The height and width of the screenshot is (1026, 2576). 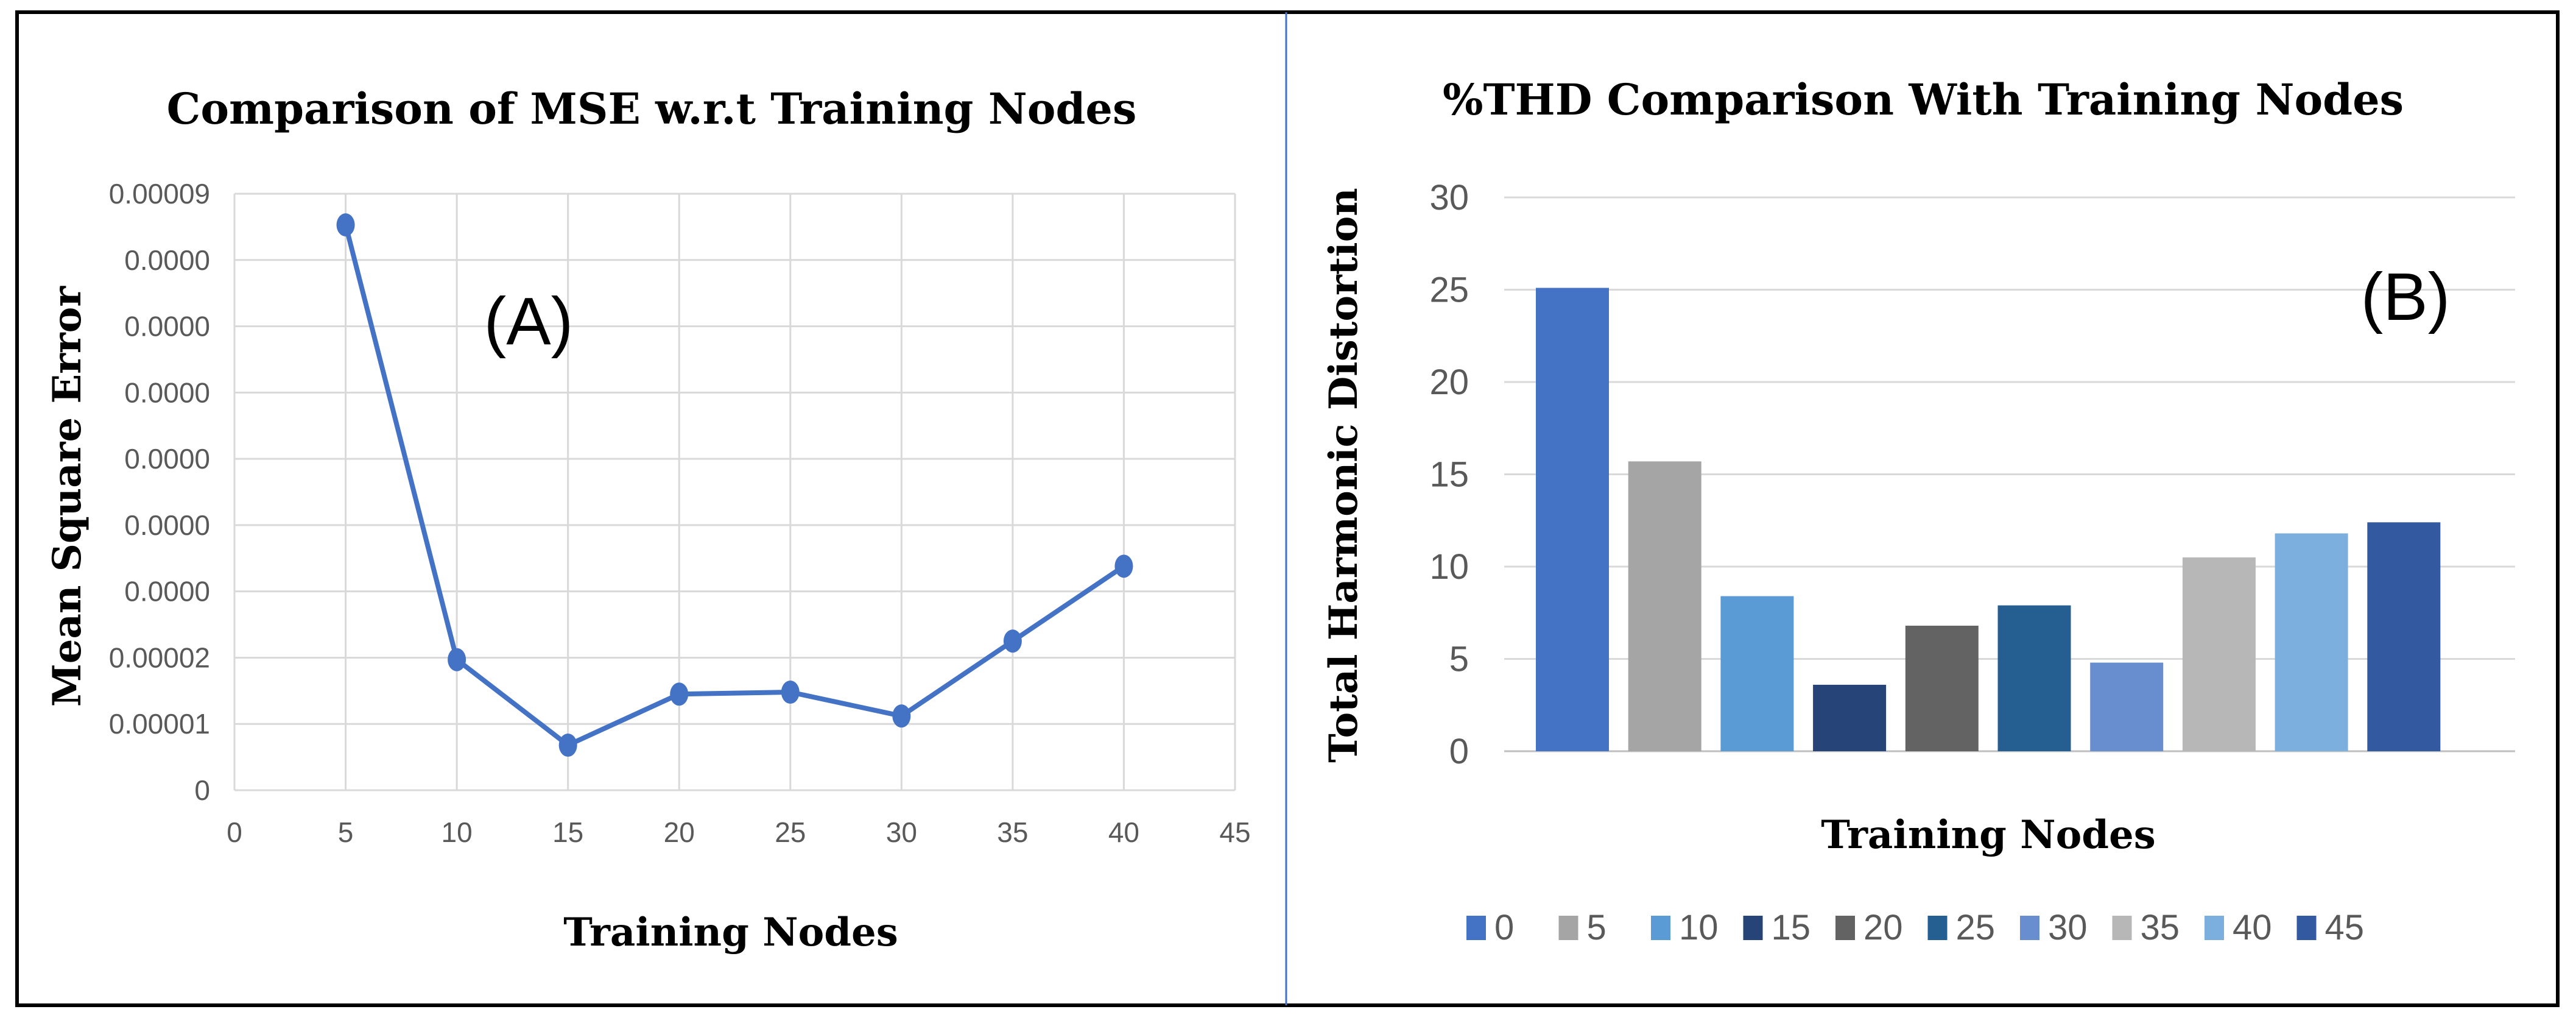 I want to click on chart-b-y-tick-label: 15, so click(x=1449, y=475).